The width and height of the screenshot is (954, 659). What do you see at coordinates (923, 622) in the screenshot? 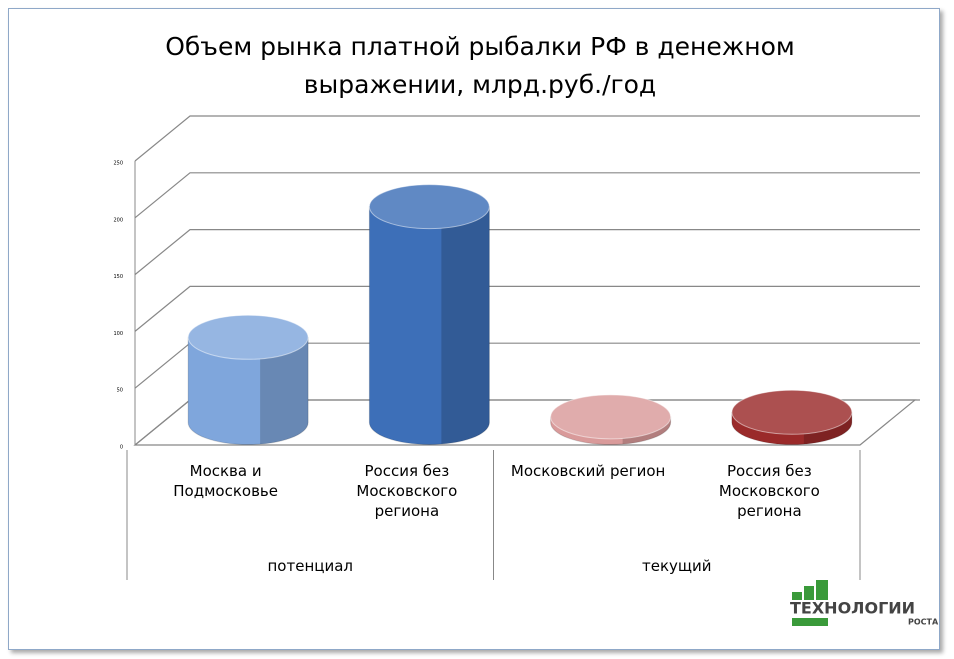
I see `logo-sub: РОСТА` at bounding box center [923, 622].